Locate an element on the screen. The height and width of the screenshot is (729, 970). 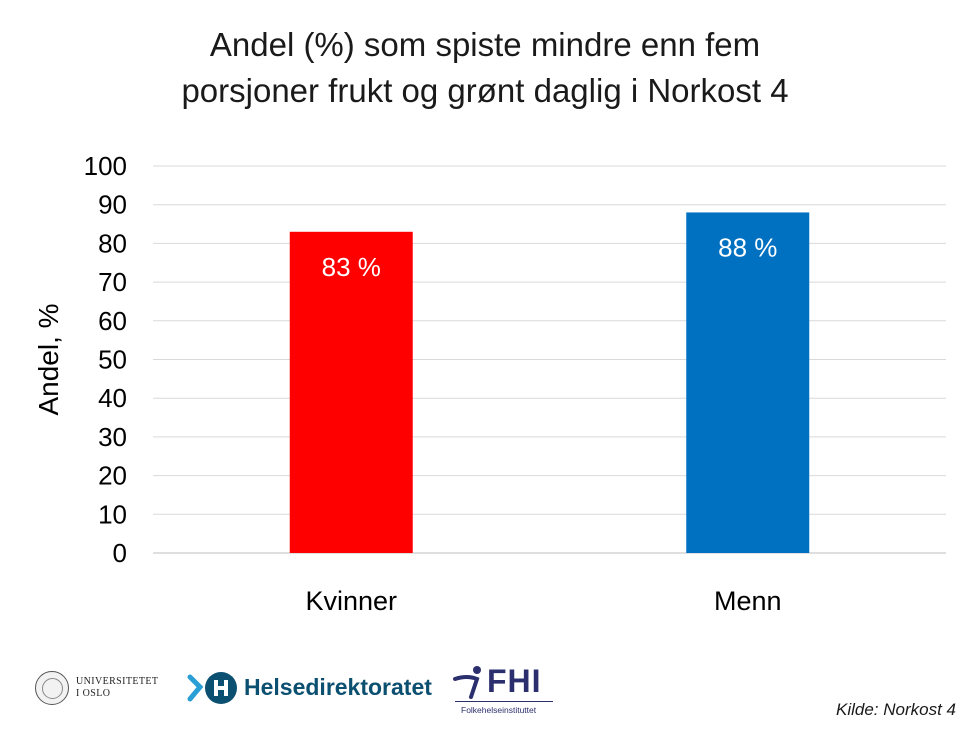
x-tick-label: Menn is located at coordinates (748, 601).